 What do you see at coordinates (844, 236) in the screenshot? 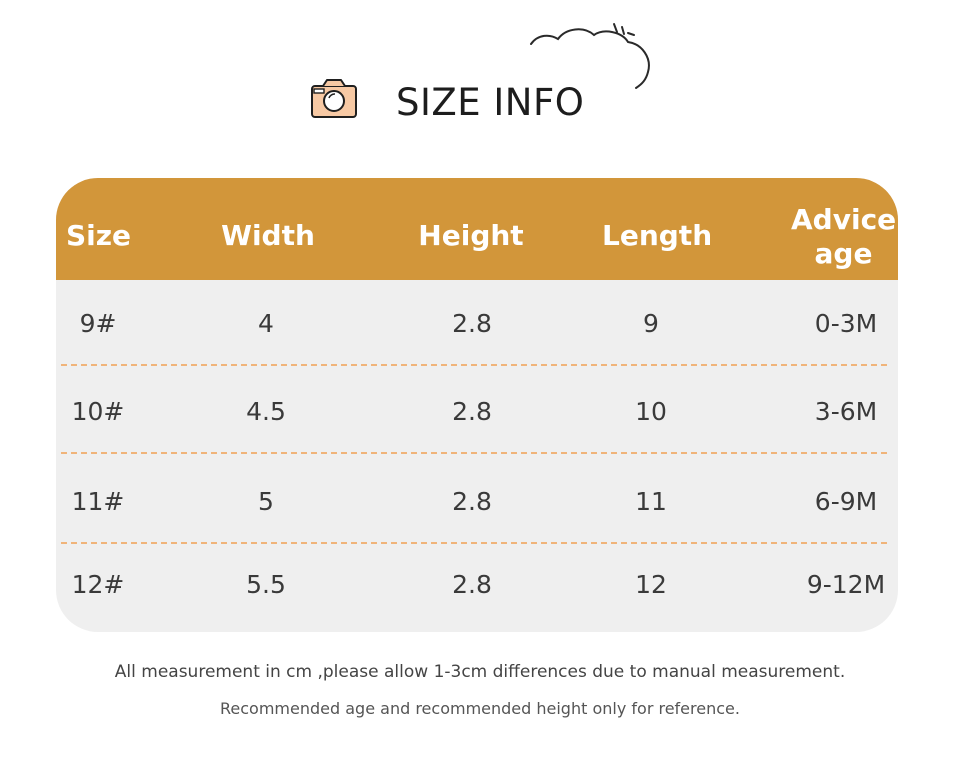
I see `column-header-advice-age: Advice age` at bounding box center [844, 236].